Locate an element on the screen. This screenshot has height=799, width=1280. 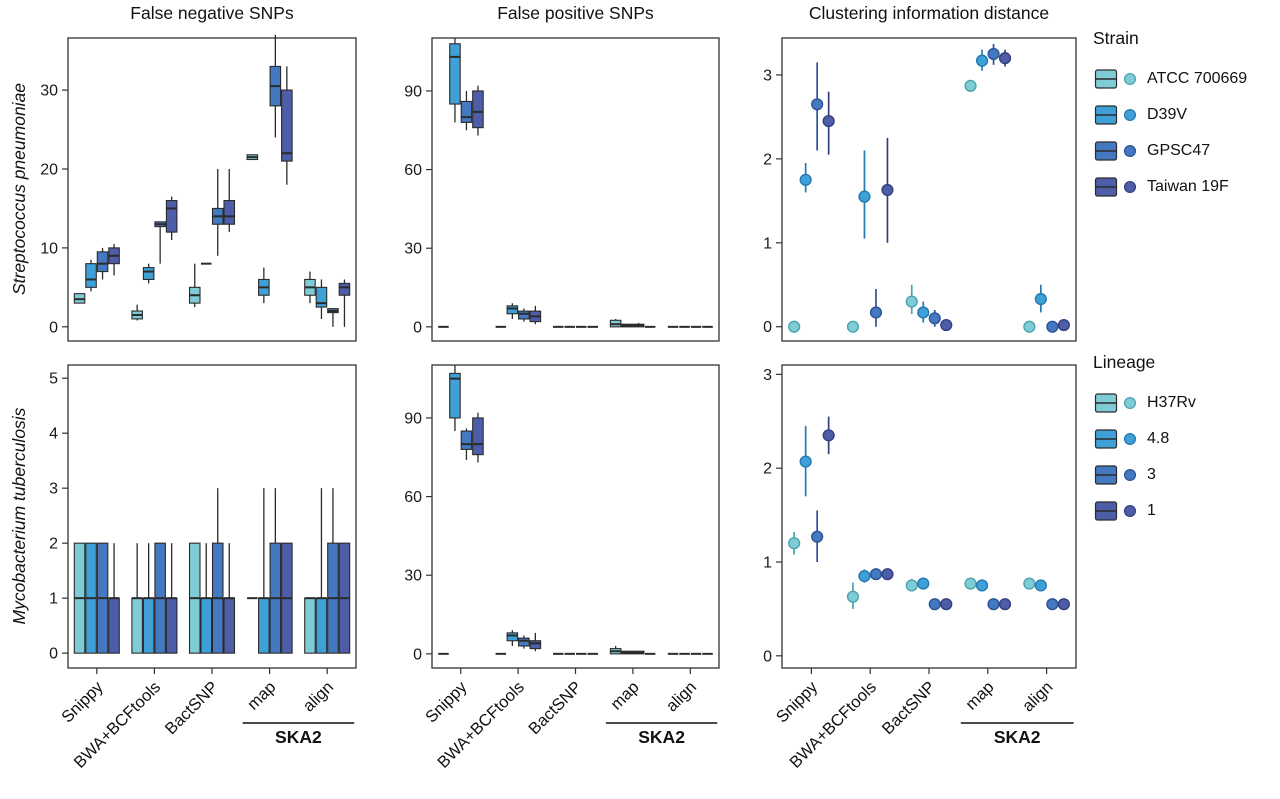
legend-item: GPSC47 is located at coordinates (1170, 151).